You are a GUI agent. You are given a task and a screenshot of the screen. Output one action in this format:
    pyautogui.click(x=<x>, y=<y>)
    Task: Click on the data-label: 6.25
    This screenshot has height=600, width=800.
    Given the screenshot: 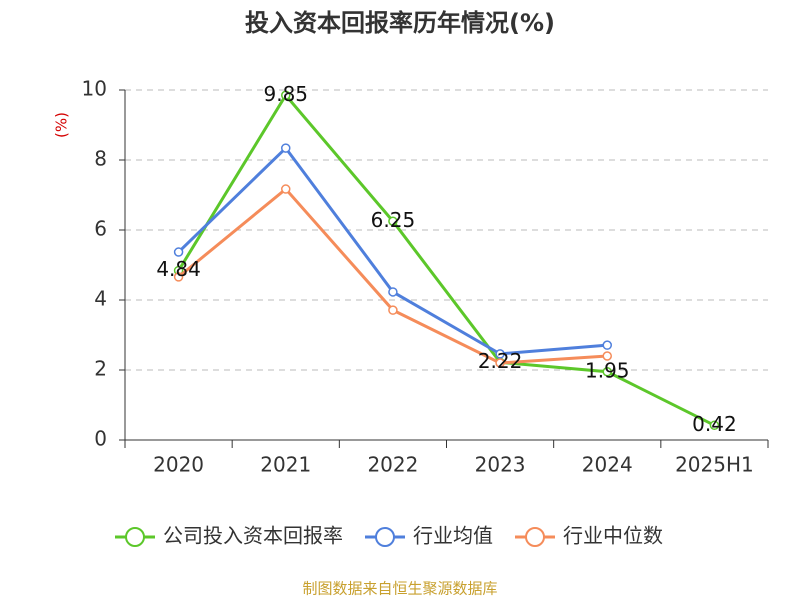 What is the action you would take?
    pyautogui.click(x=393, y=220)
    